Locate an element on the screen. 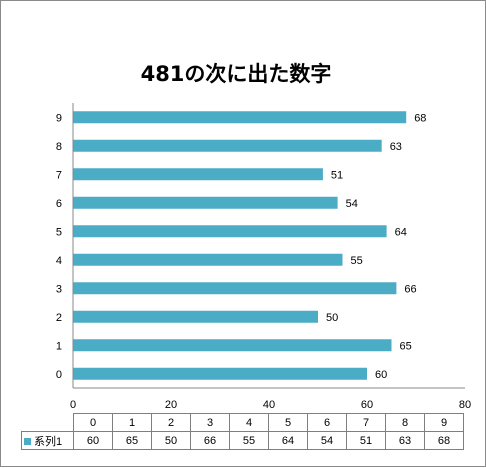  data-table-header-4: 4 is located at coordinates (249, 422).